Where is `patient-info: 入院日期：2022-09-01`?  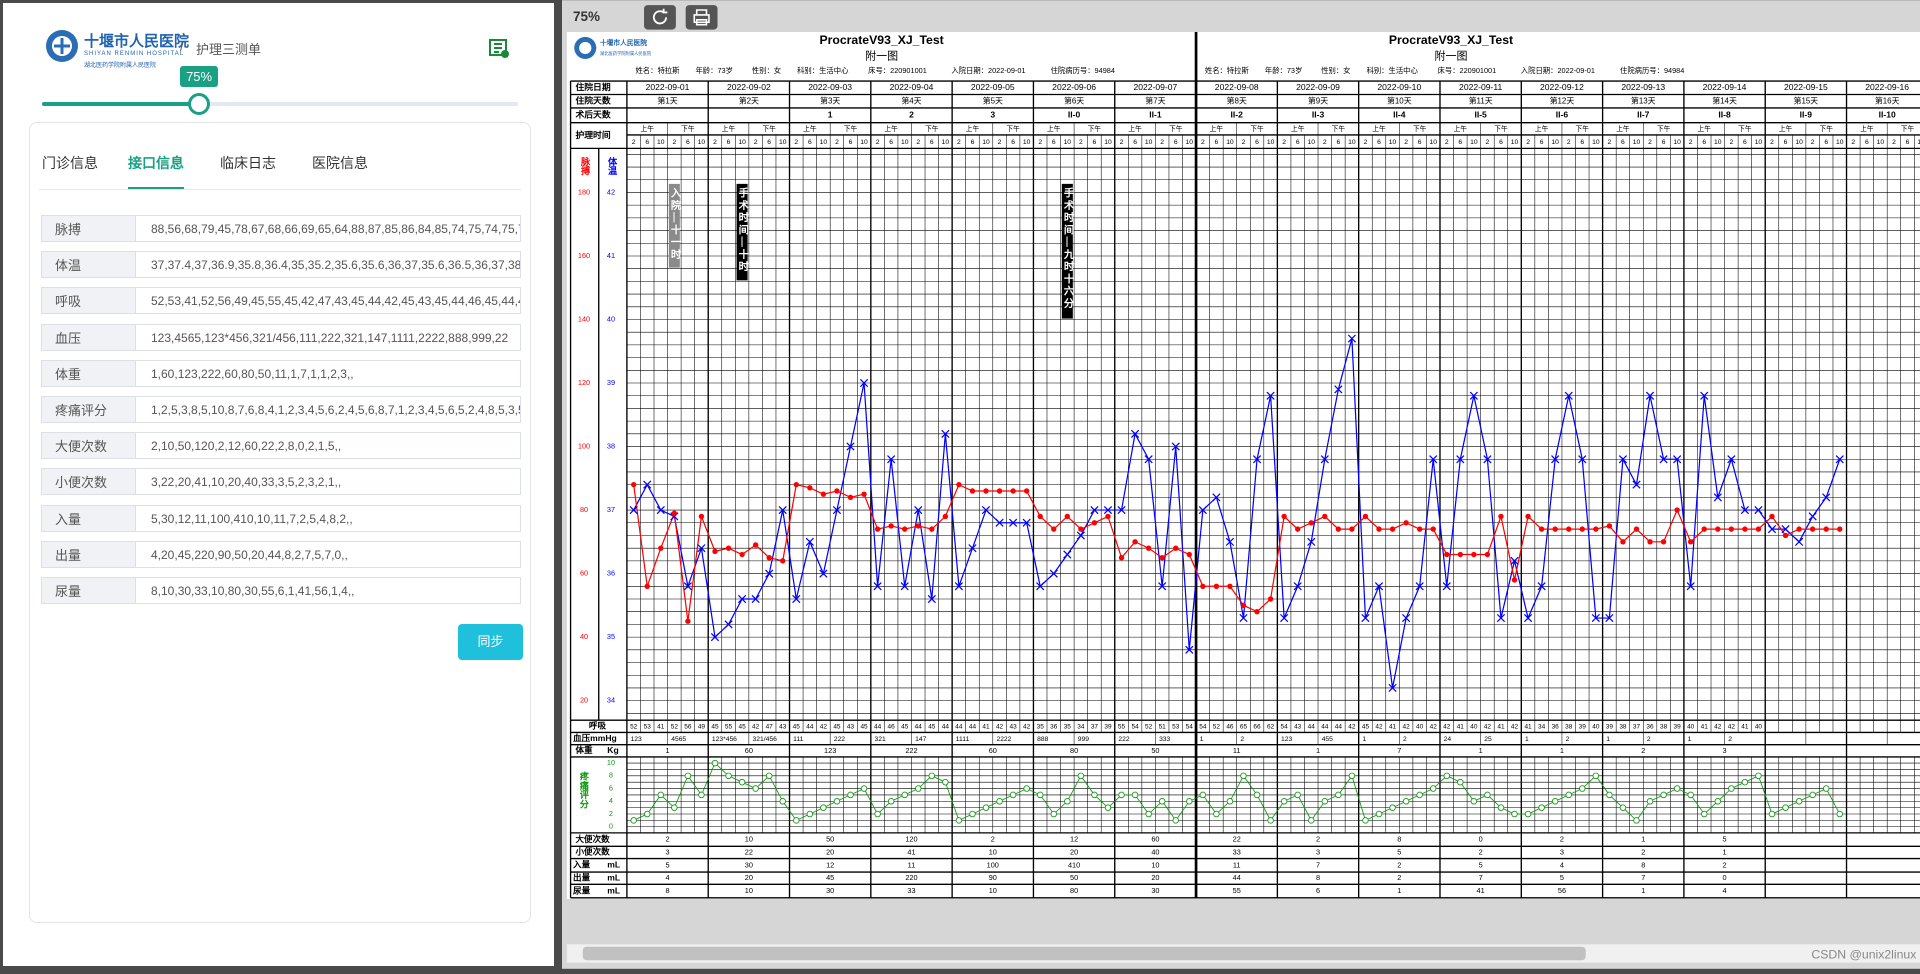
patient-info: 入院日期：2022-09-01 is located at coordinates (988, 70).